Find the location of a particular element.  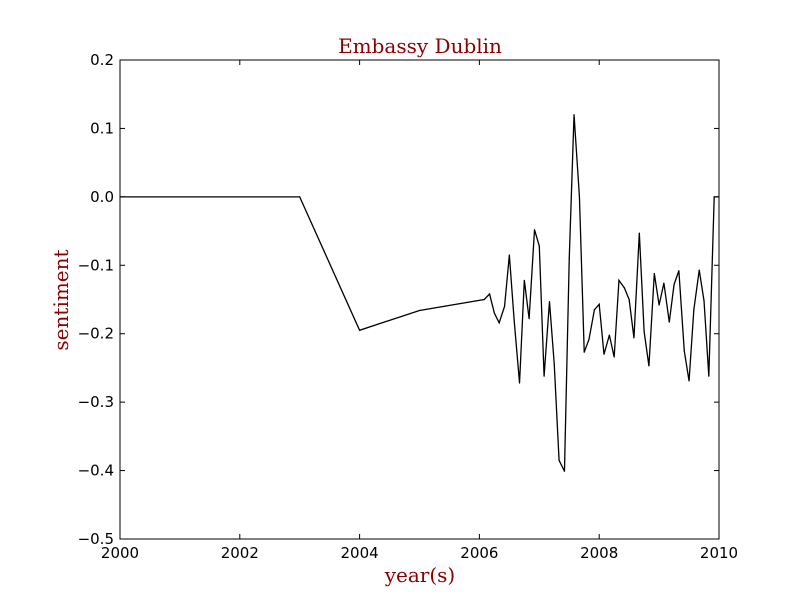

y-tick-label: 0.2 is located at coordinates (102, 60).